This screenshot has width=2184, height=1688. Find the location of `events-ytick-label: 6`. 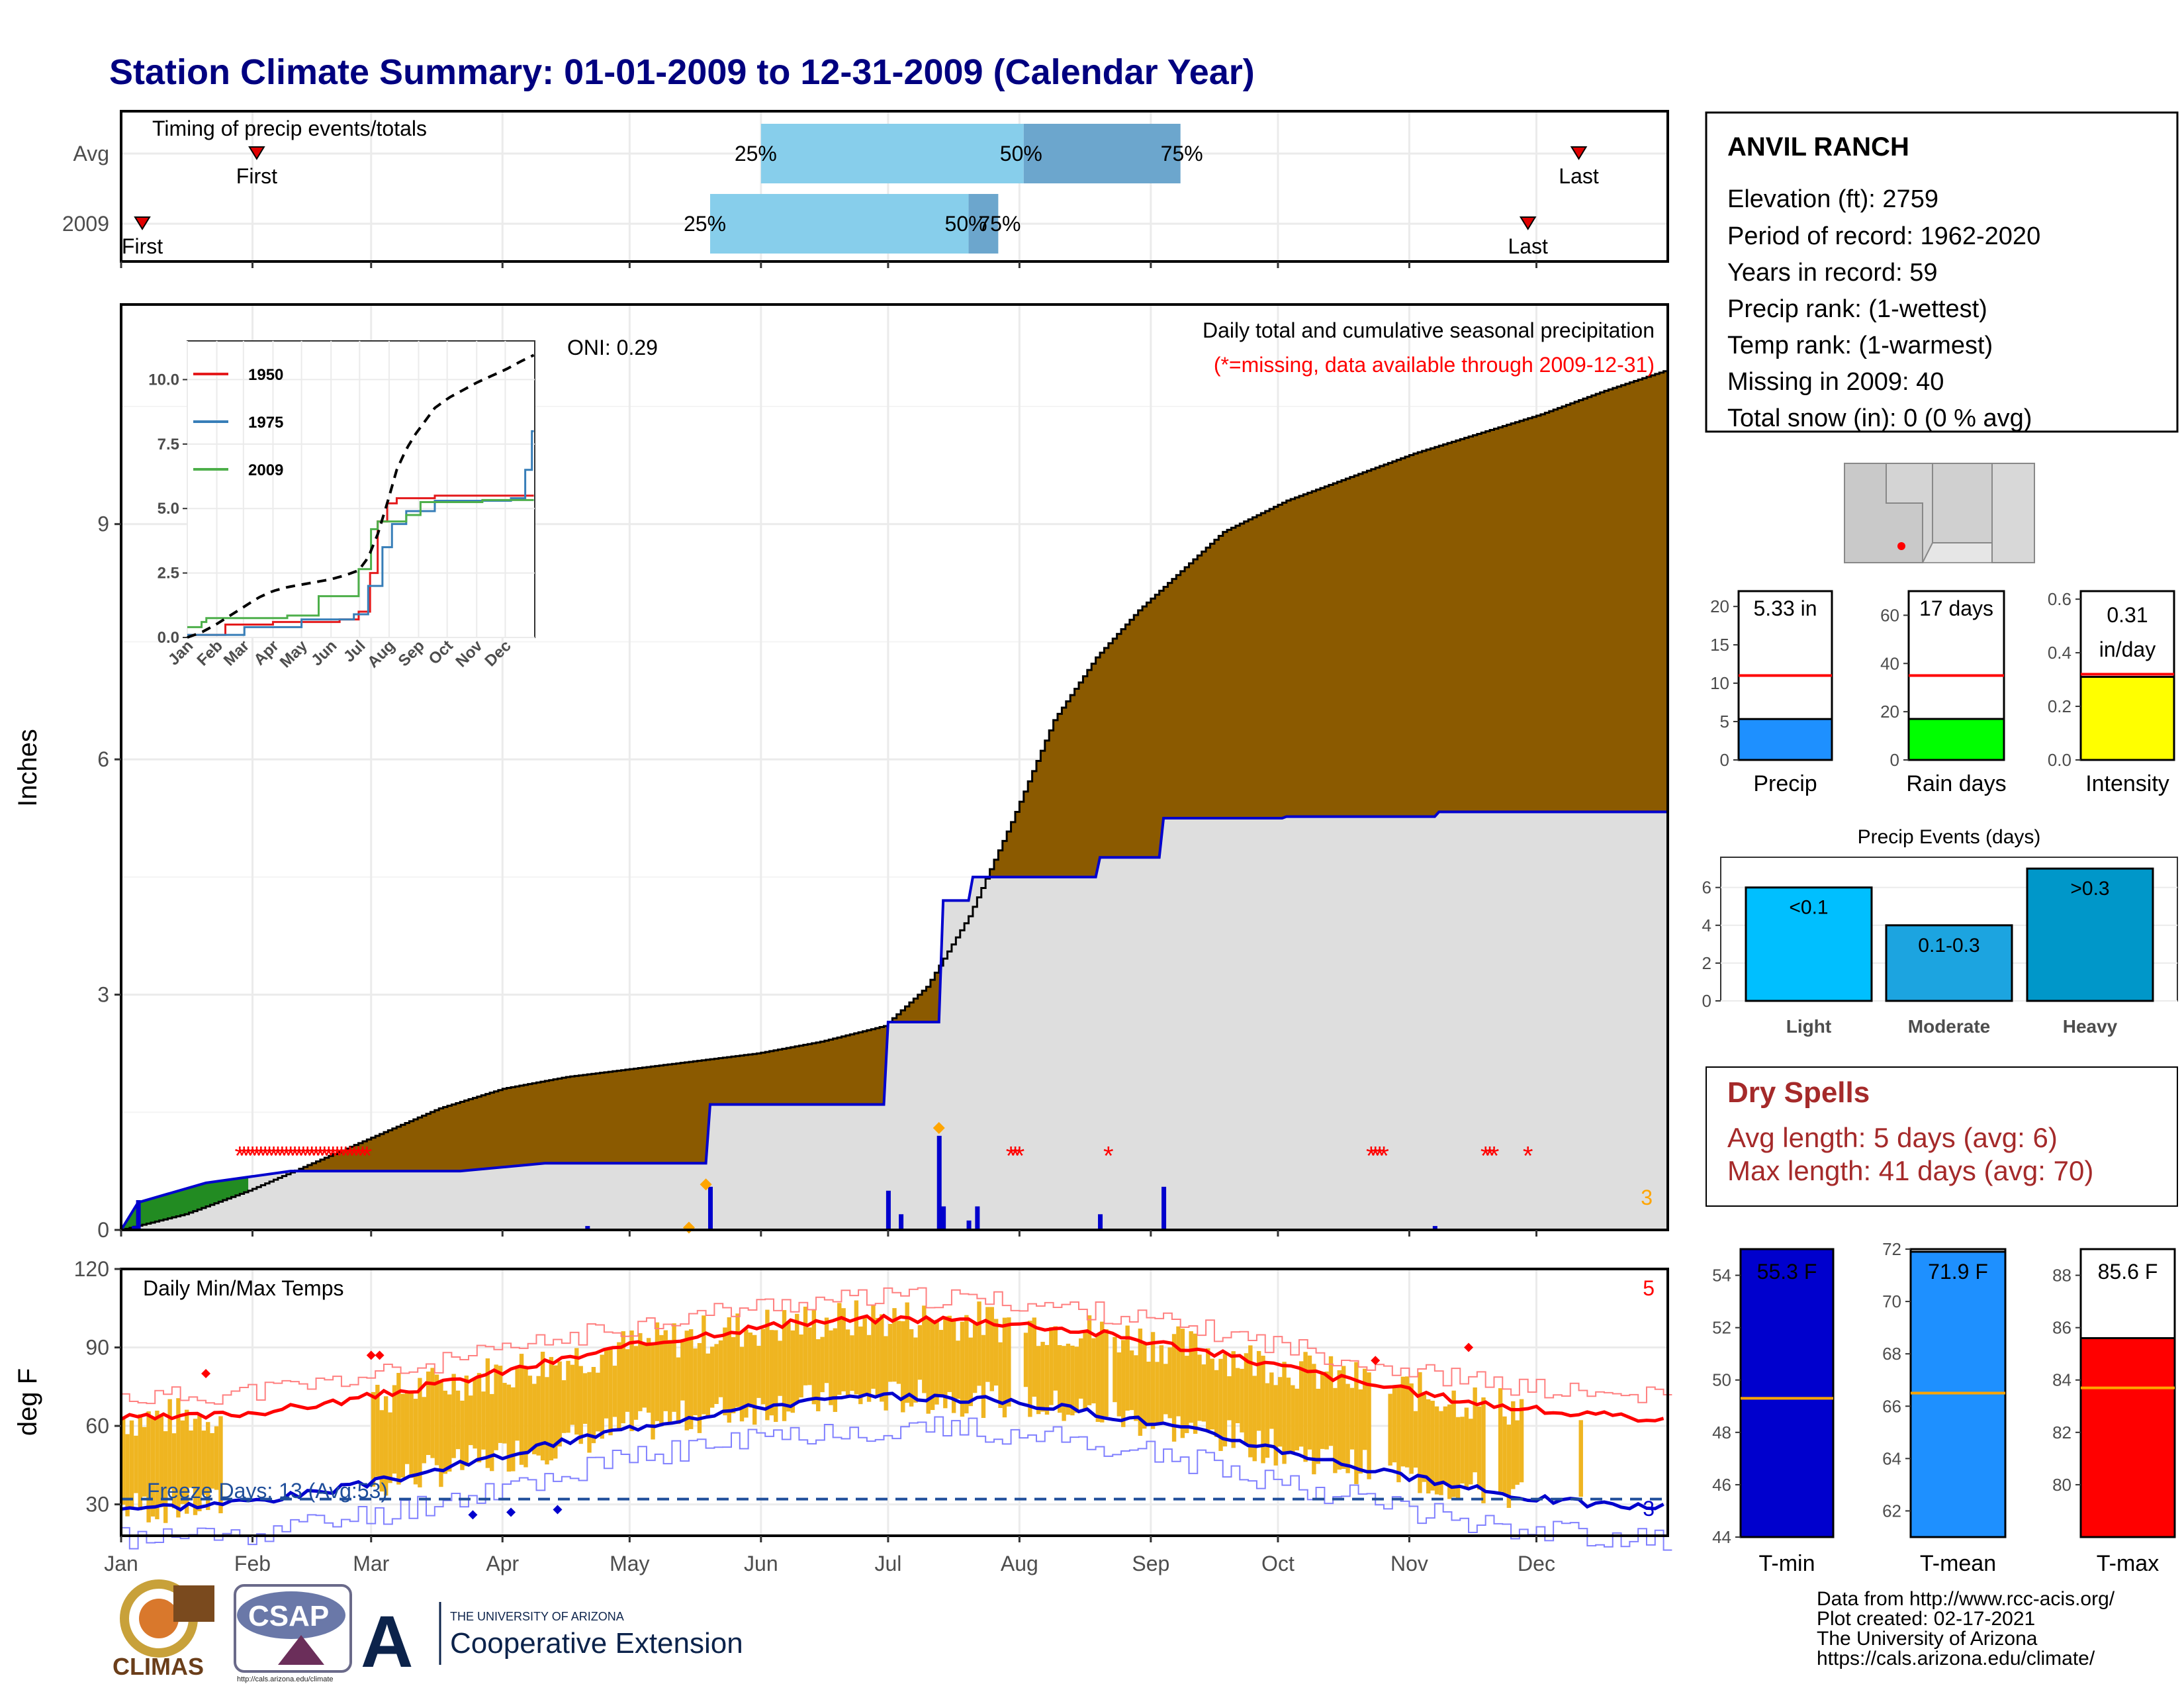

events-ytick-label: 6 is located at coordinates (1706, 888).